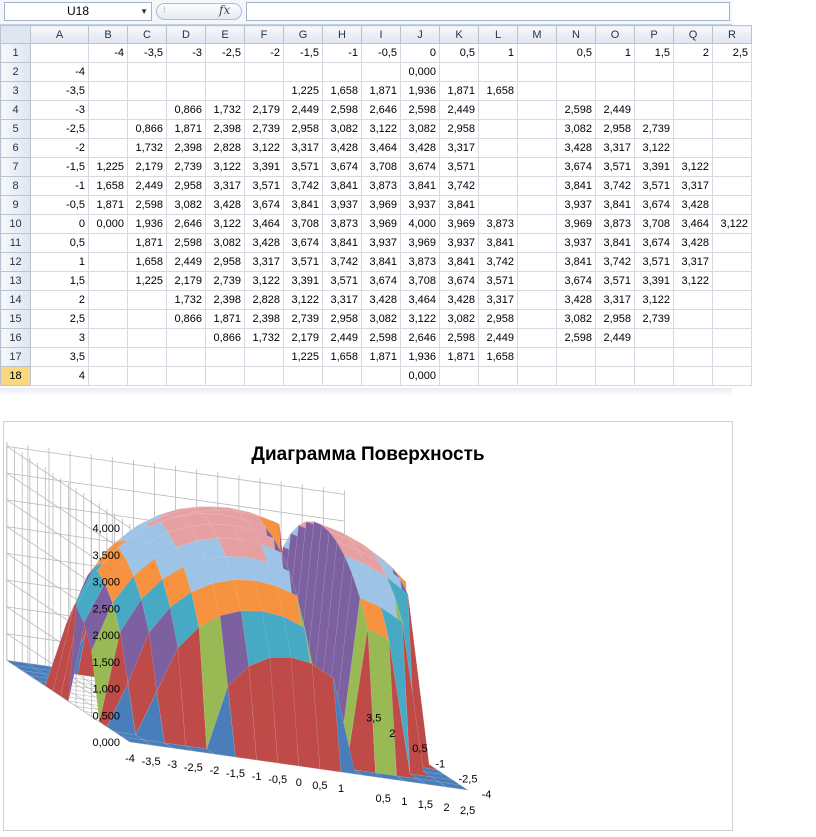  What do you see at coordinates (576, 91) in the screenshot?
I see `cell-n3` at bounding box center [576, 91].